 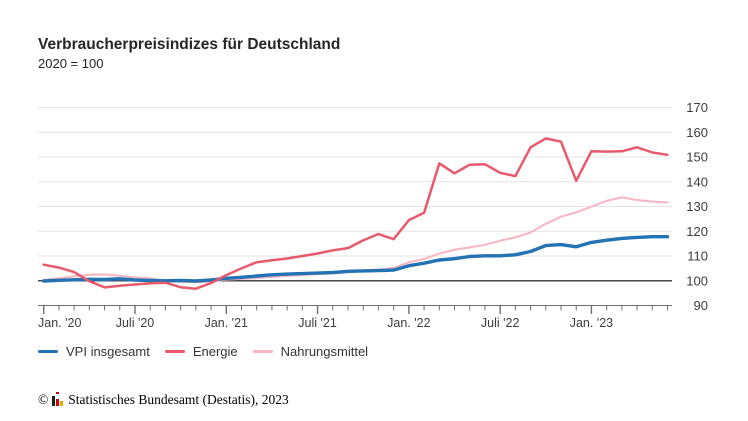 What do you see at coordinates (58, 402) in the screenshot?
I see `logo-bar-red` at bounding box center [58, 402].